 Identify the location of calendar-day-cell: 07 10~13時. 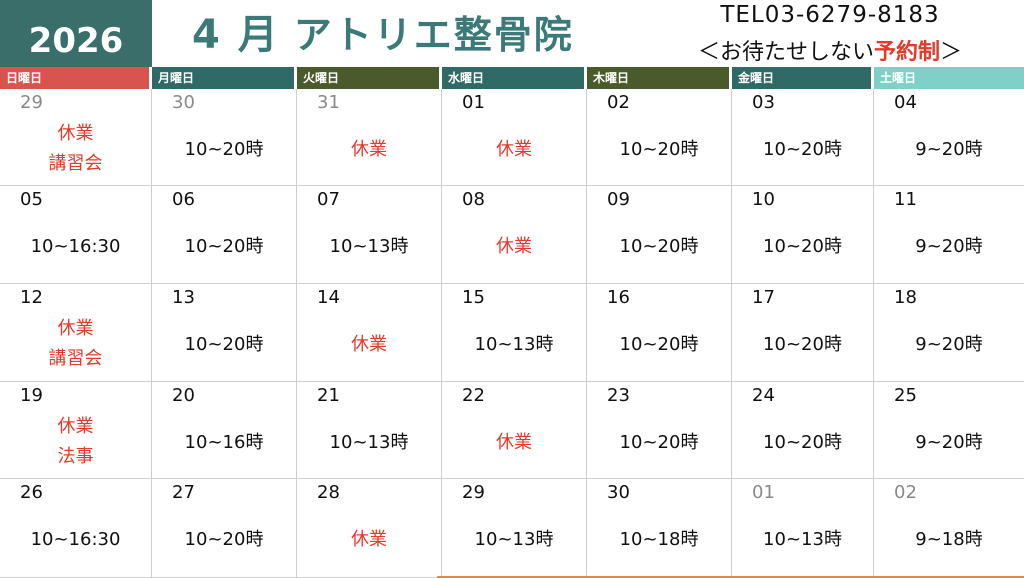
(369, 235).